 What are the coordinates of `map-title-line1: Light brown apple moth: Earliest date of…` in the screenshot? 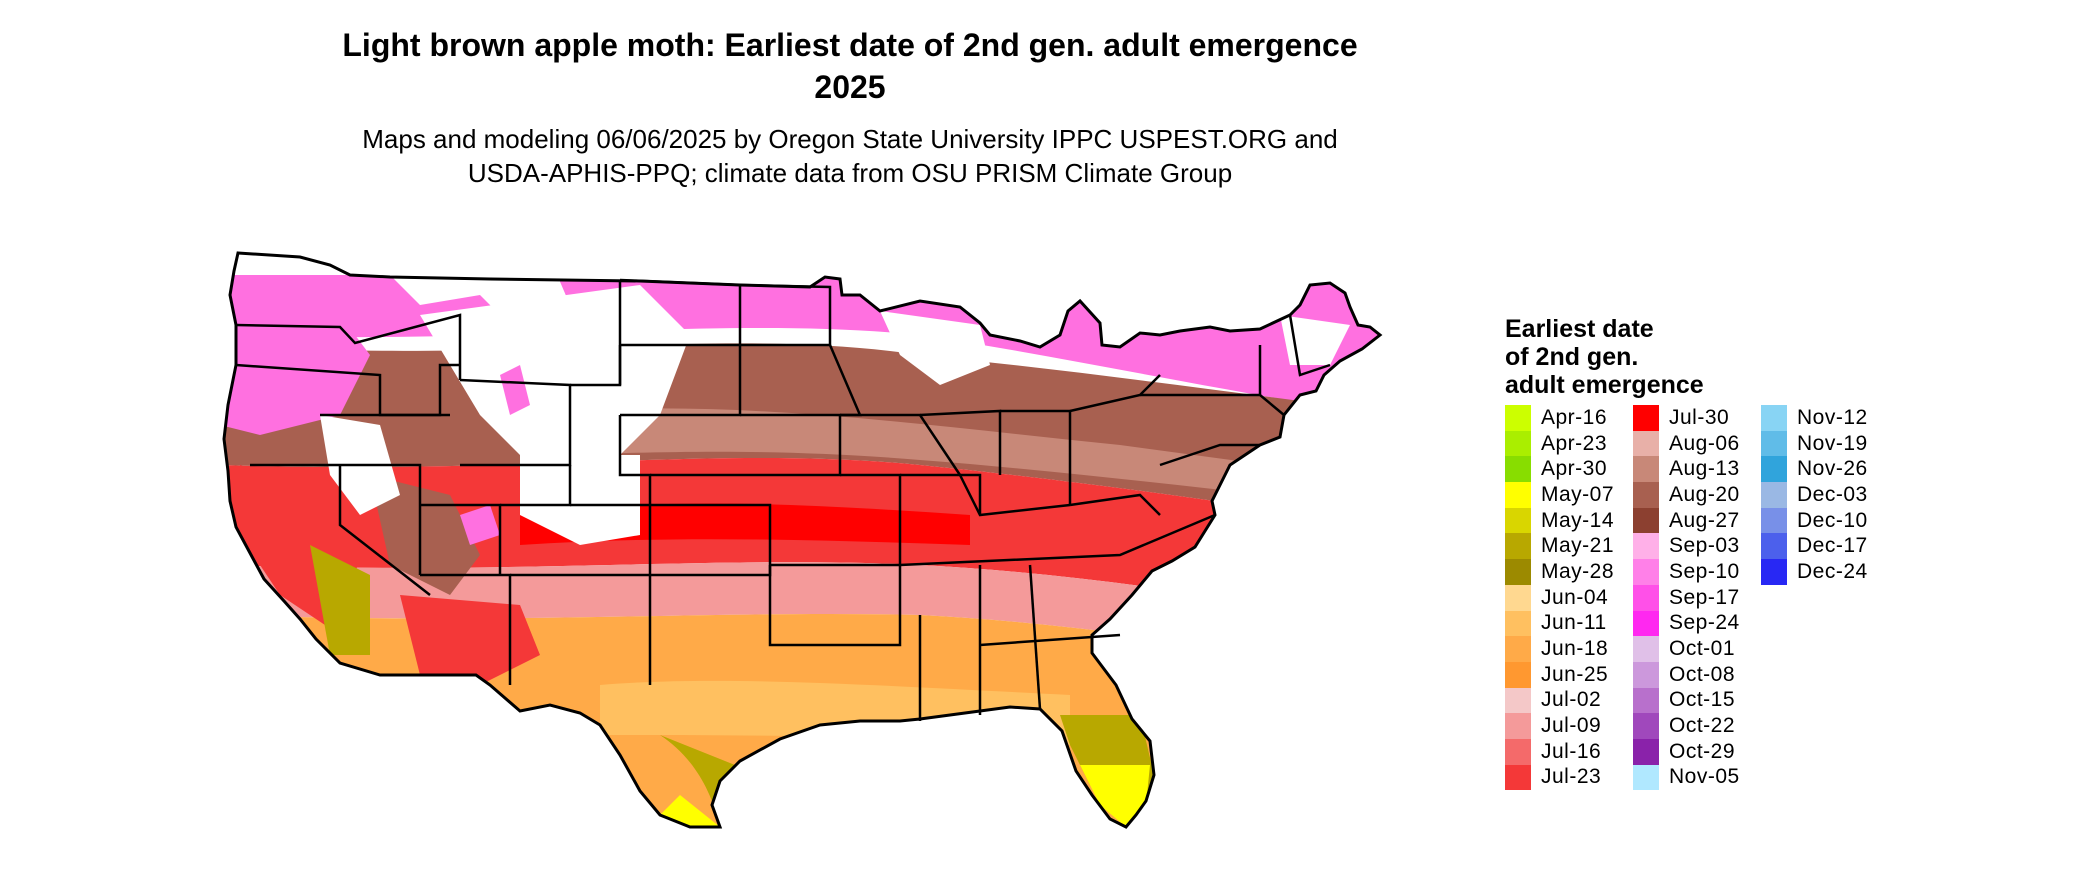 It's located at (850, 45).